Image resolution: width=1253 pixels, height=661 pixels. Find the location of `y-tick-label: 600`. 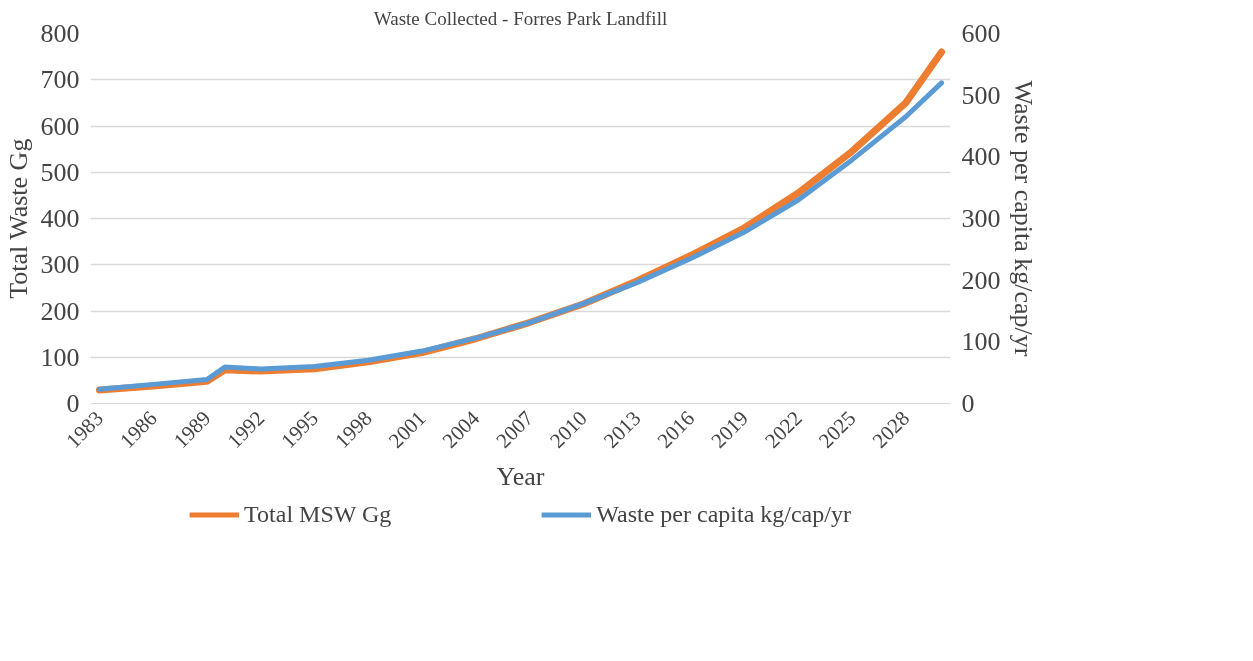

y-tick-label: 600 is located at coordinates (60, 126).